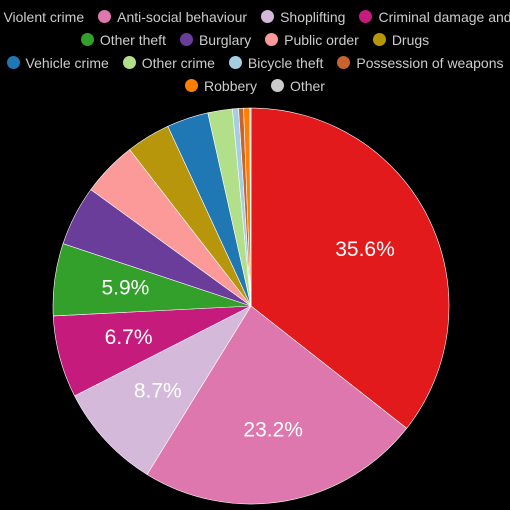  I want to click on legend-item: Anti-social behaviour, so click(172, 17).